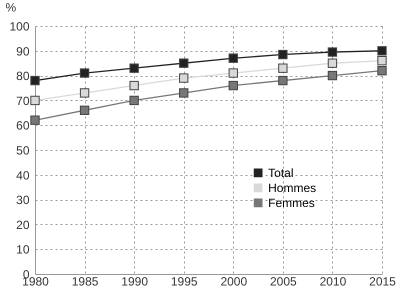  I want to click on y-tick-label: 40, so click(23, 175).